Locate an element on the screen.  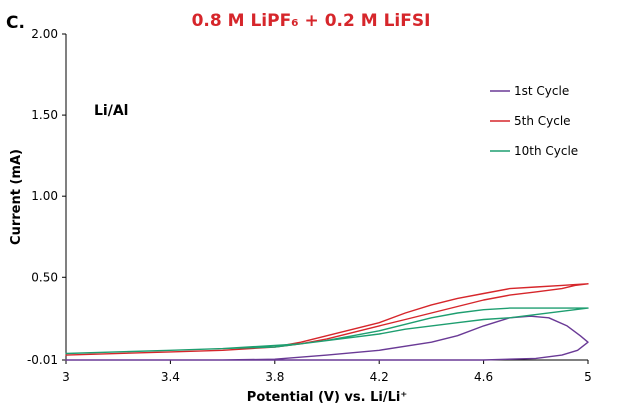
panel-label: C. is located at coordinates (15, 23).